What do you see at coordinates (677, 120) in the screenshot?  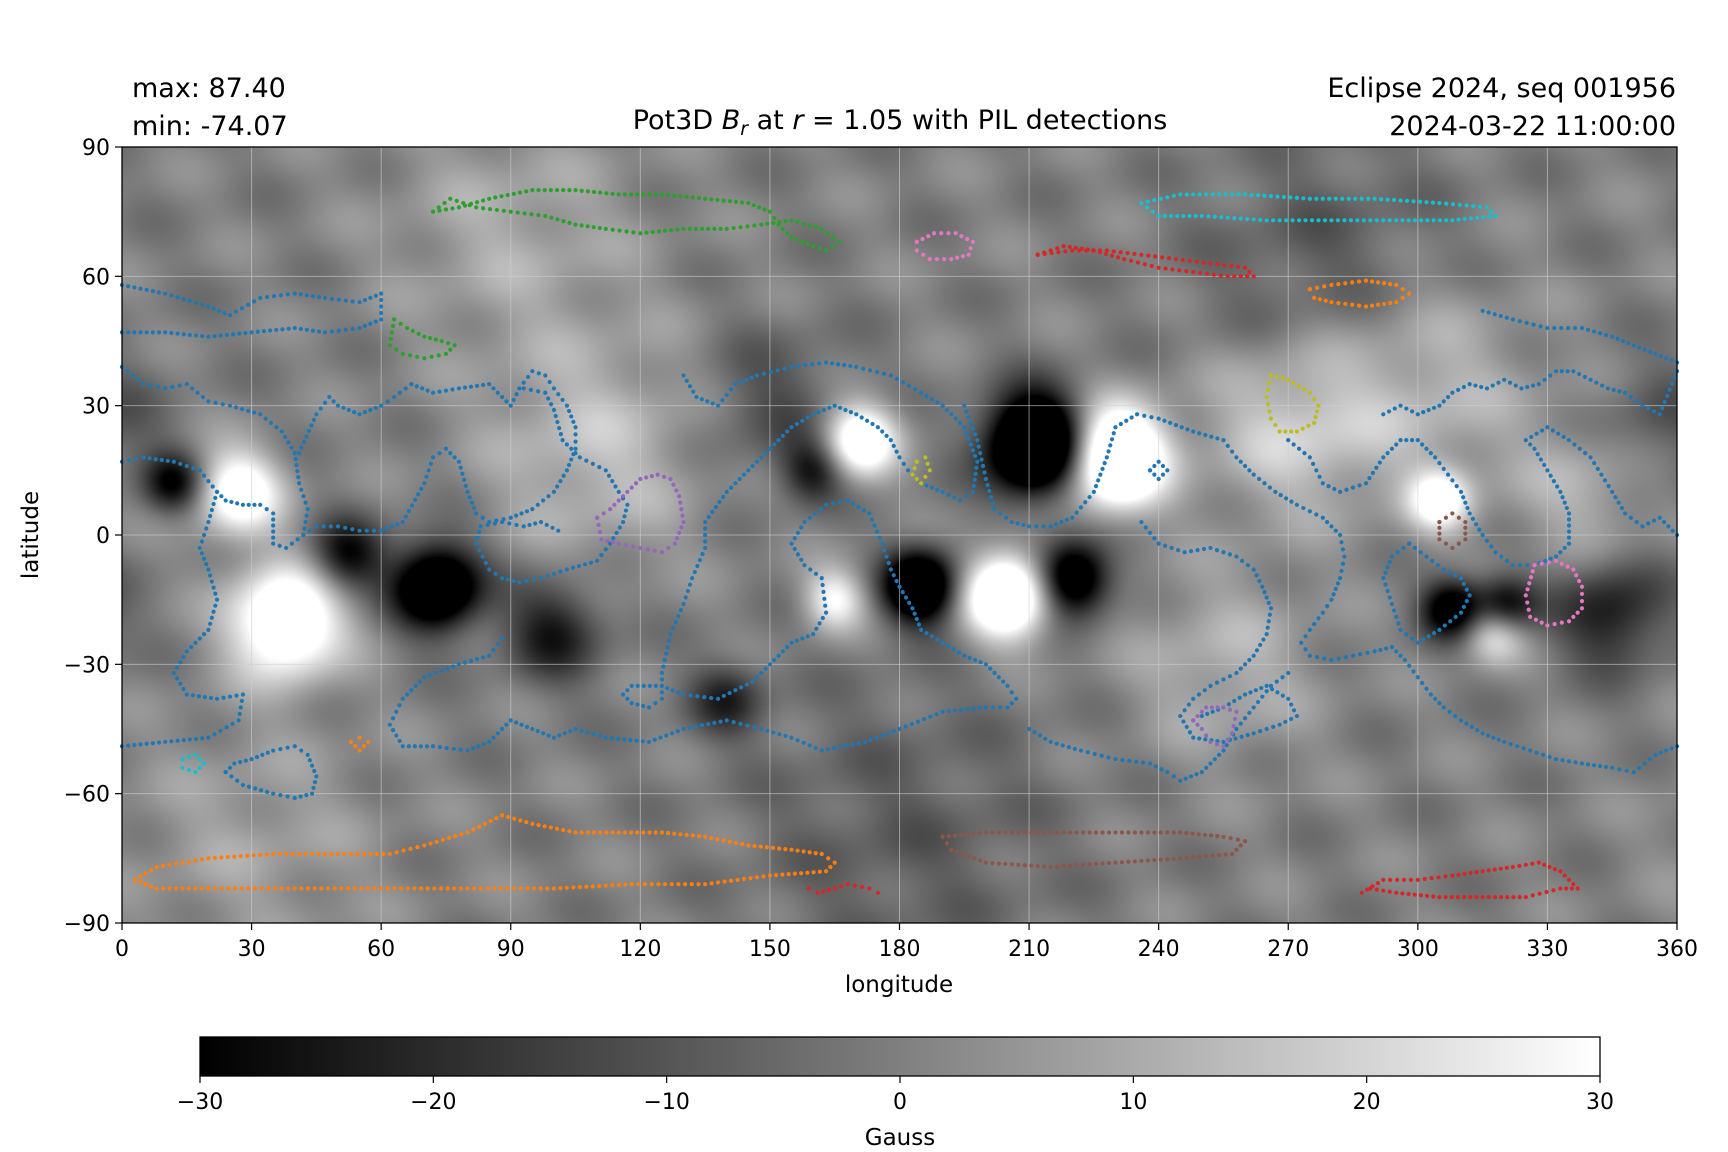 I see `title-prefix: Pot3D` at bounding box center [677, 120].